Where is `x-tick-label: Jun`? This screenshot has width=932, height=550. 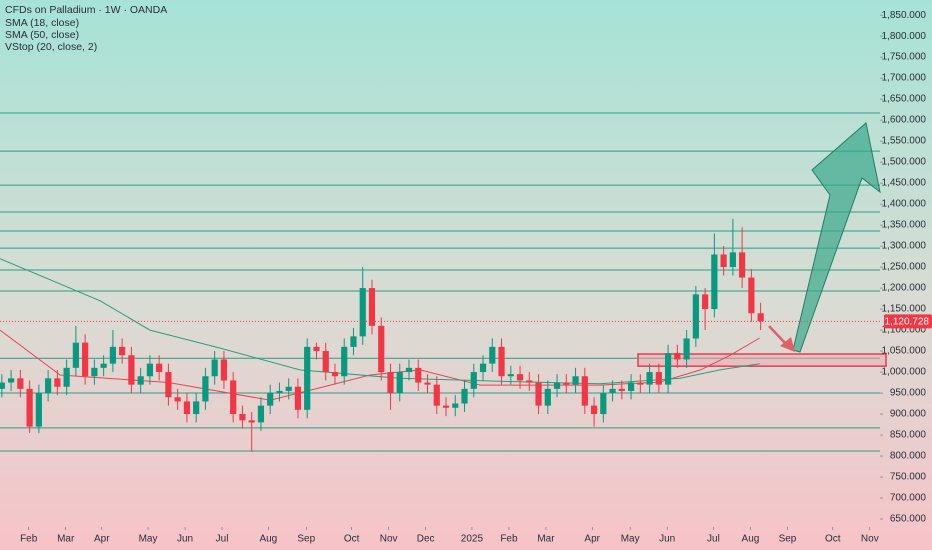
x-tick-label: Jun is located at coordinates (185, 539).